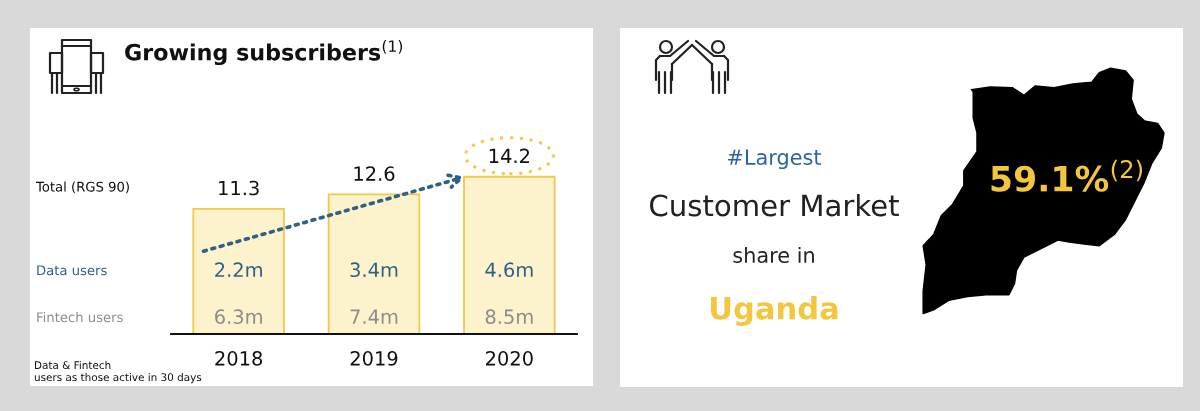  Describe the element at coordinates (774, 205) in the screenshot. I see `text: Customer Market` at that location.